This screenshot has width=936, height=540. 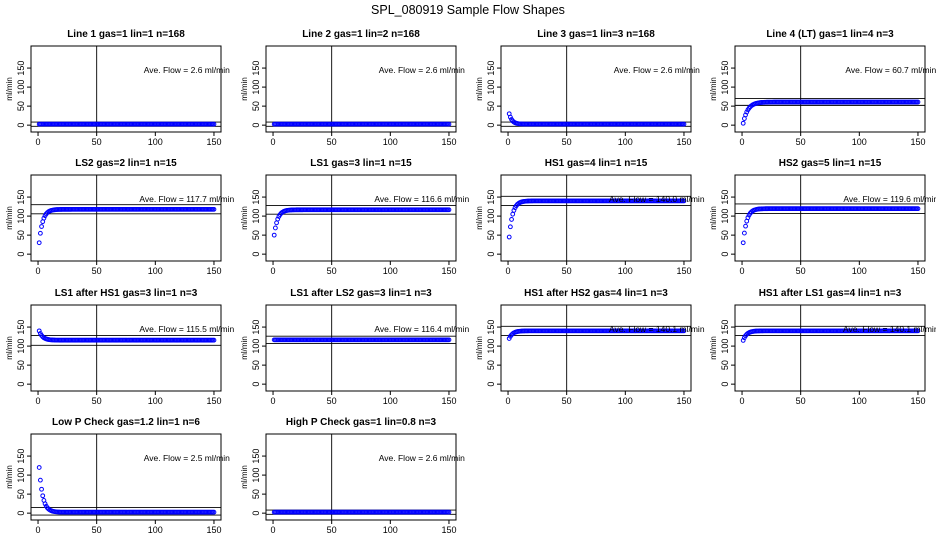 What do you see at coordinates (657, 329) in the screenshot?
I see `average-flow-annotation: Ave. Flow = 140.1 ml/min` at bounding box center [657, 329].